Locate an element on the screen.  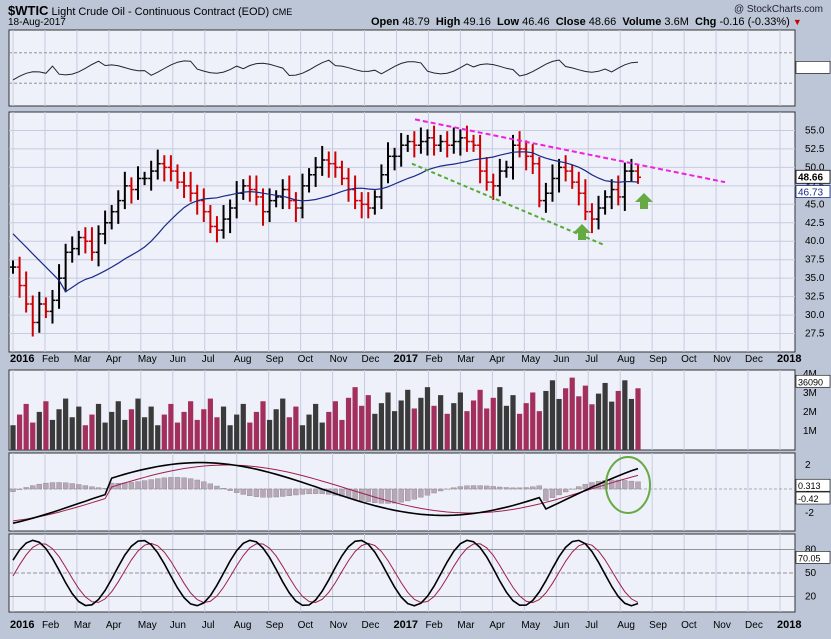
close-label: Close is located at coordinates (570, 22).